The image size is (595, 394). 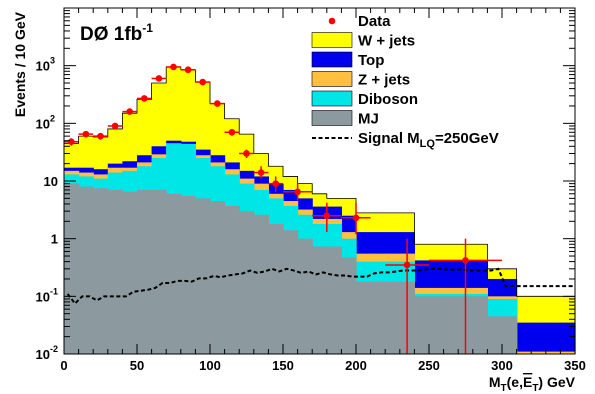 I want to click on legend-label: MJ, so click(x=368, y=119).